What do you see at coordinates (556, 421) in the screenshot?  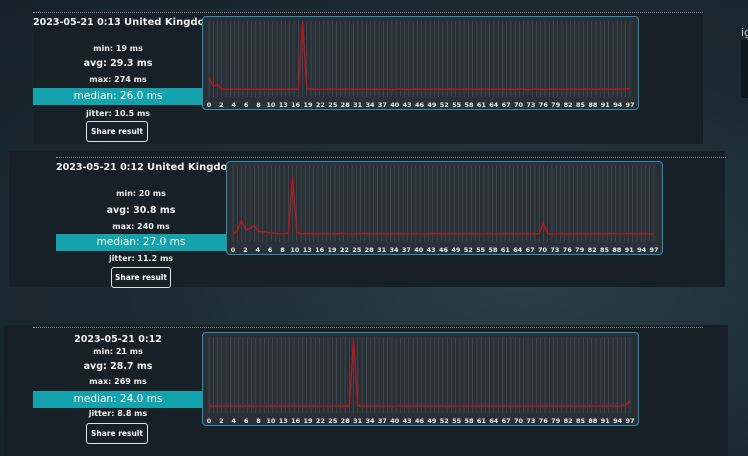 I see `x-tick-label: 79` at bounding box center [556, 421].